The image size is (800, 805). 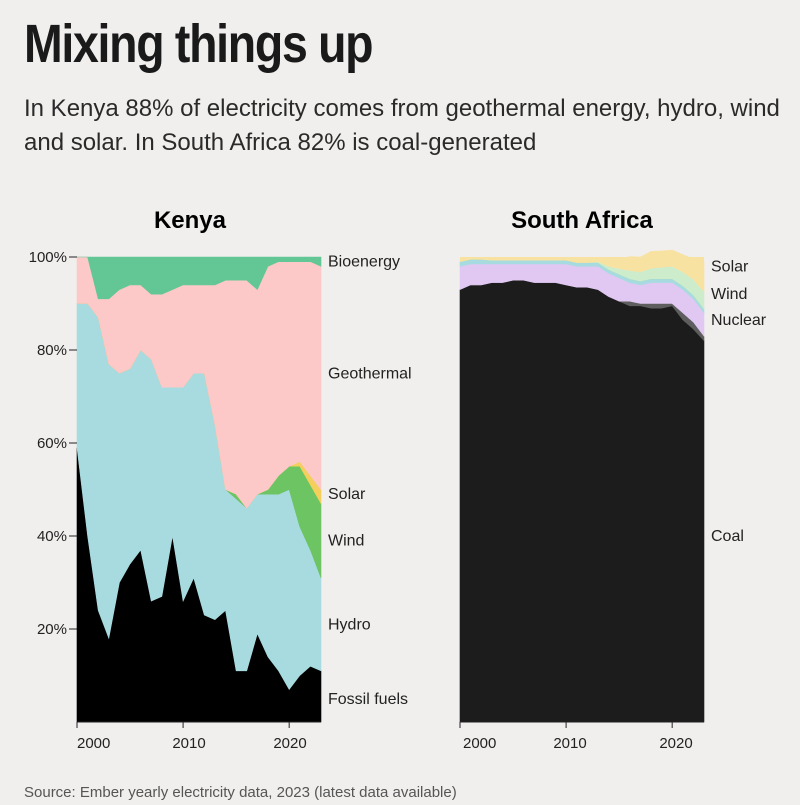 What do you see at coordinates (582, 260) in the screenshot?
I see `area-south-africa-top-fill` at bounding box center [582, 260].